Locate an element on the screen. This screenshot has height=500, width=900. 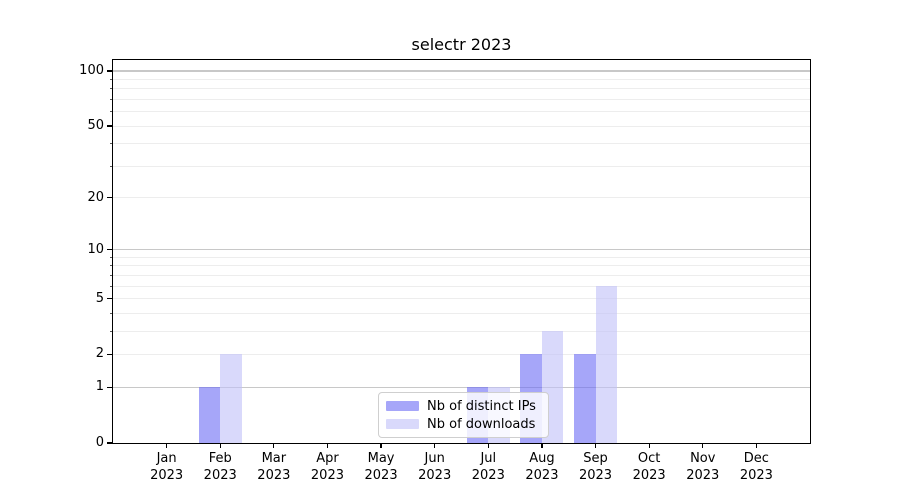
x-tick-label: Mar 2023 is located at coordinates (273, 467).